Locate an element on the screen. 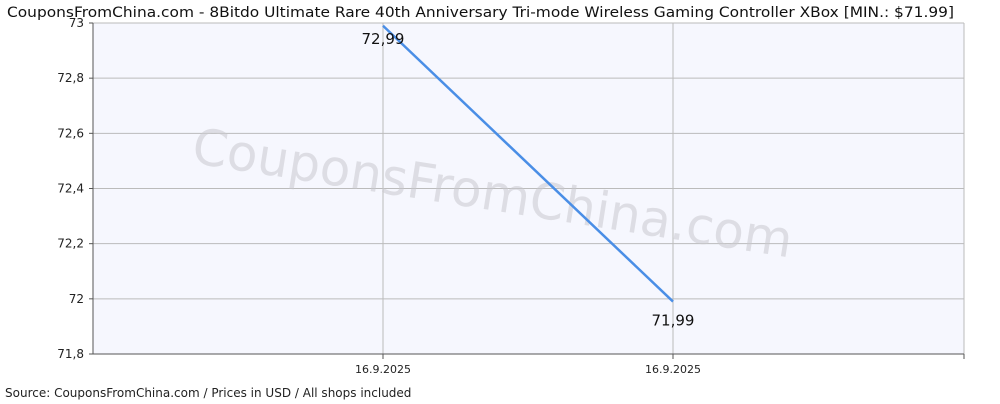 The height and width of the screenshot is (404, 1000). y-tick-label: 72,6 is located at coordinates (70, 133).